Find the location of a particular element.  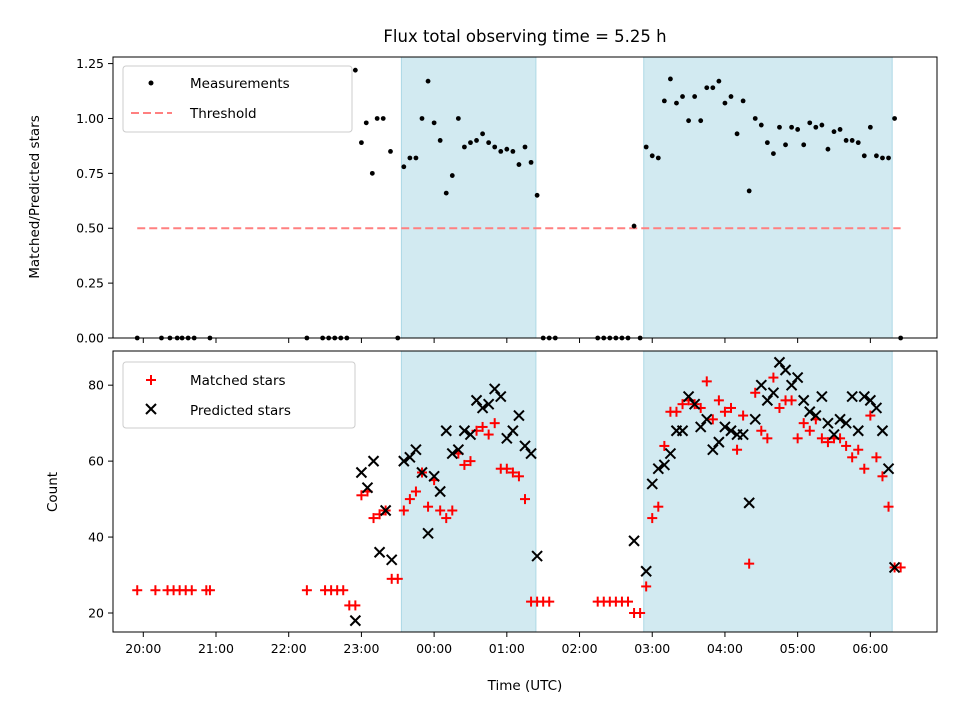

bot-y-tick-label: 20 is located at coordinates (96, 613).